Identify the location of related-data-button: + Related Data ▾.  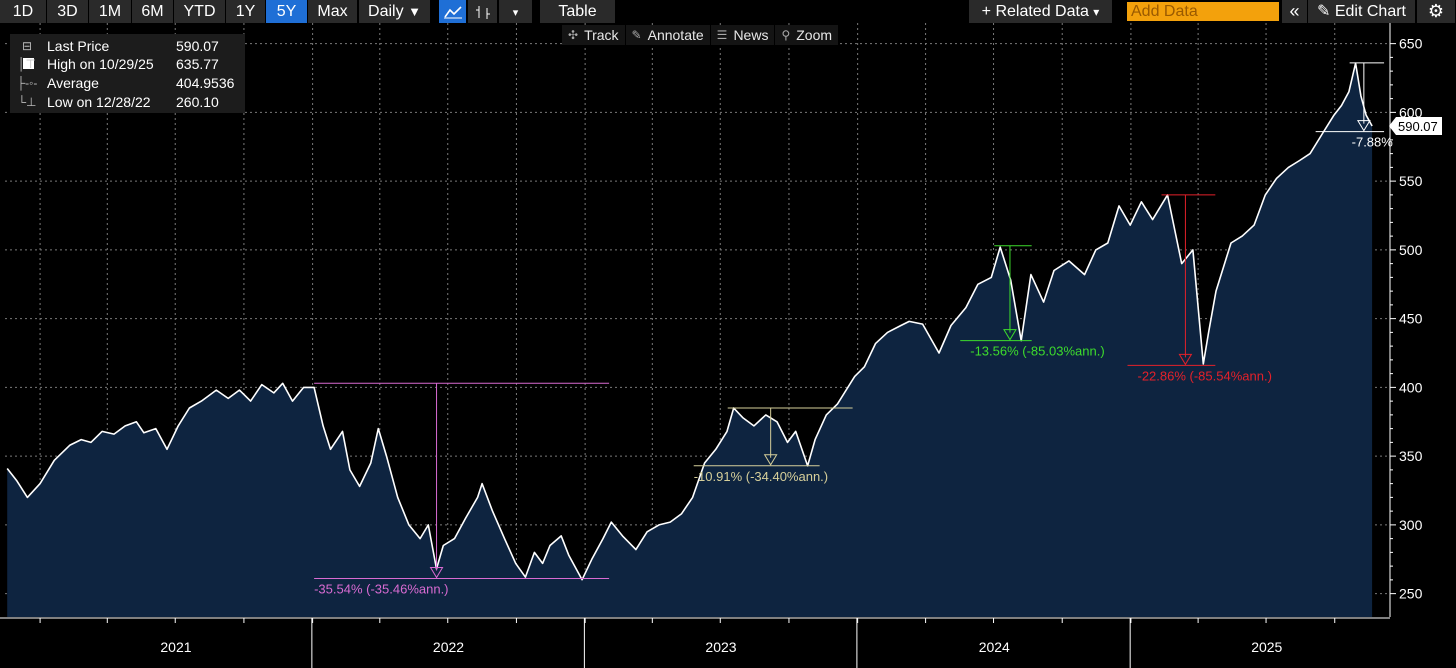
(1041, 11).